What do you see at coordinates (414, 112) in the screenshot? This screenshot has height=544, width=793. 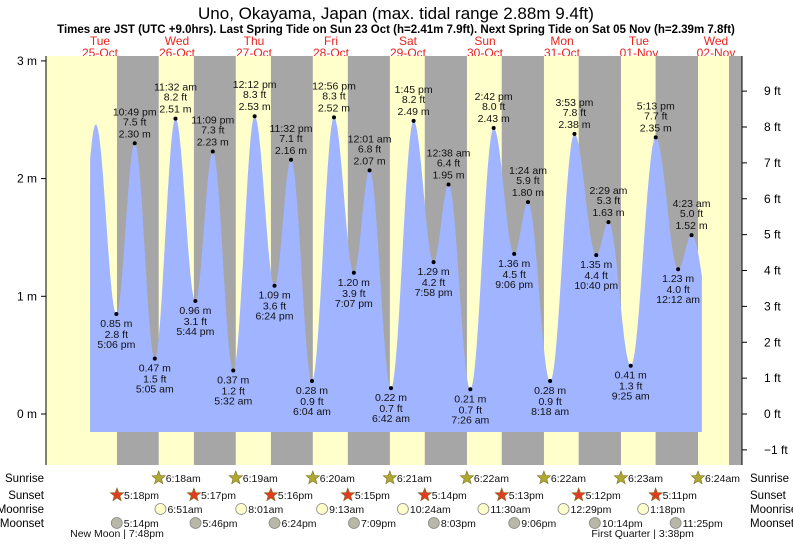 I see `high-tide-meters: 2.49 m` at bounding box center [414, 112].